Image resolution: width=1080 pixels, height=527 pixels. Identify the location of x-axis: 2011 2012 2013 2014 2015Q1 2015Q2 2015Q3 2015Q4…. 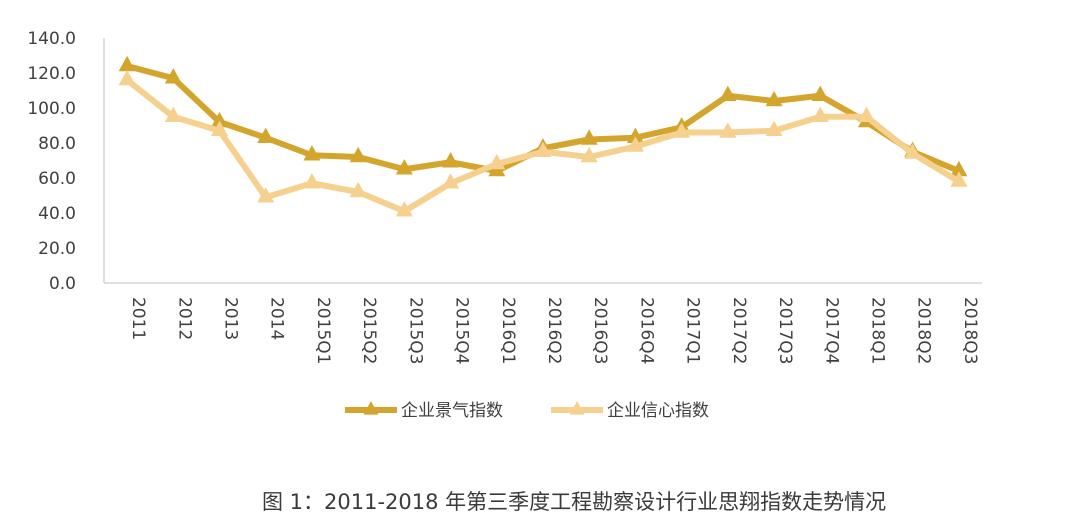
(543, 323).